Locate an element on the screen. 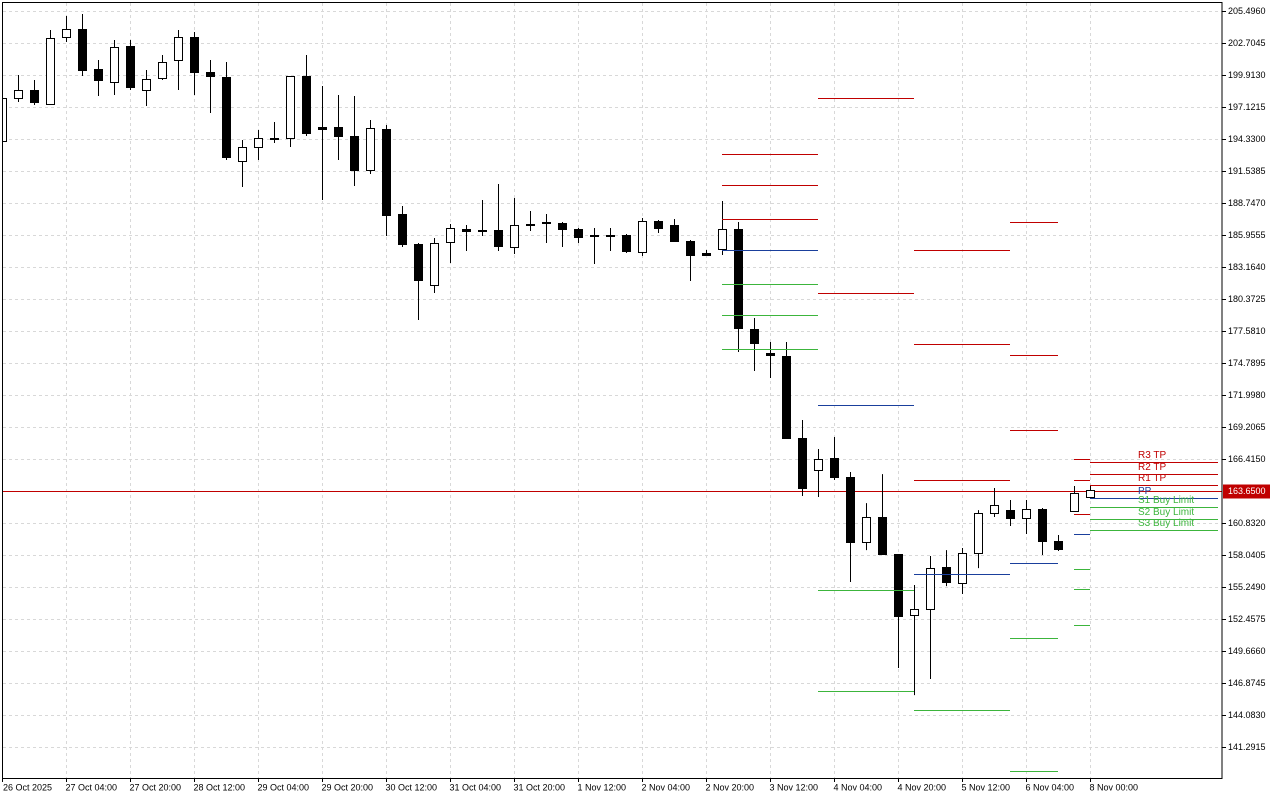 The width and height of the screenshot is (1280, 800). x-tick-label: 30 Oct 12:00 is located at coordinates (412, 787).